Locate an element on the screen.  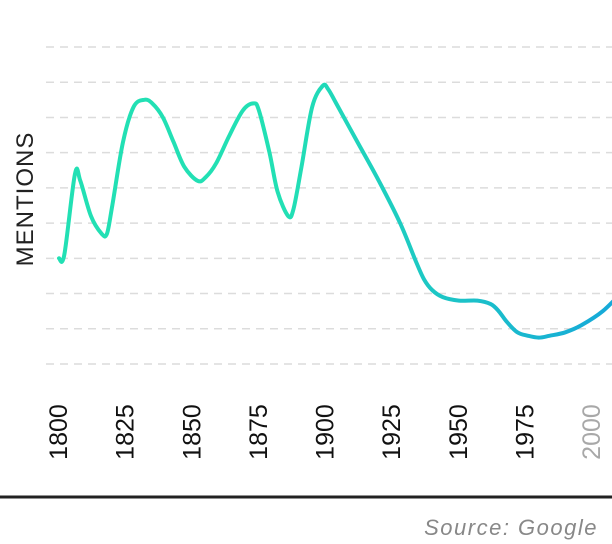
source-note: Source: Google is located at coordinates (511, 527).